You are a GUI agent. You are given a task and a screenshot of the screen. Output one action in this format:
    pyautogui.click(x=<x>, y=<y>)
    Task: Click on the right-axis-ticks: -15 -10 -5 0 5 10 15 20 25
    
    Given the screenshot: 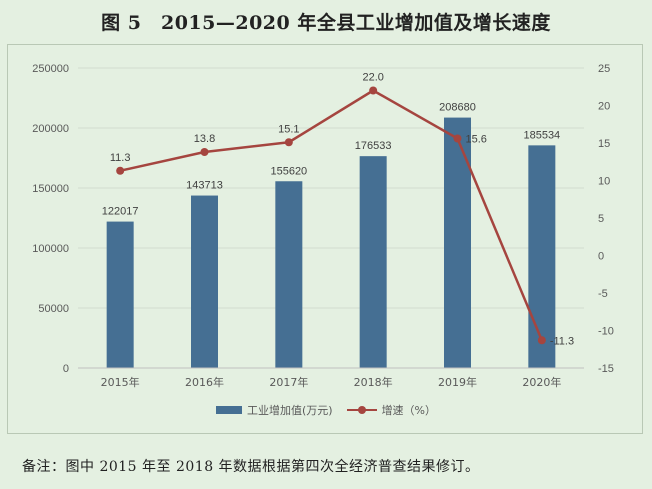 What is the action you would take?
    pyautogui.click(x=606, y=219)
    